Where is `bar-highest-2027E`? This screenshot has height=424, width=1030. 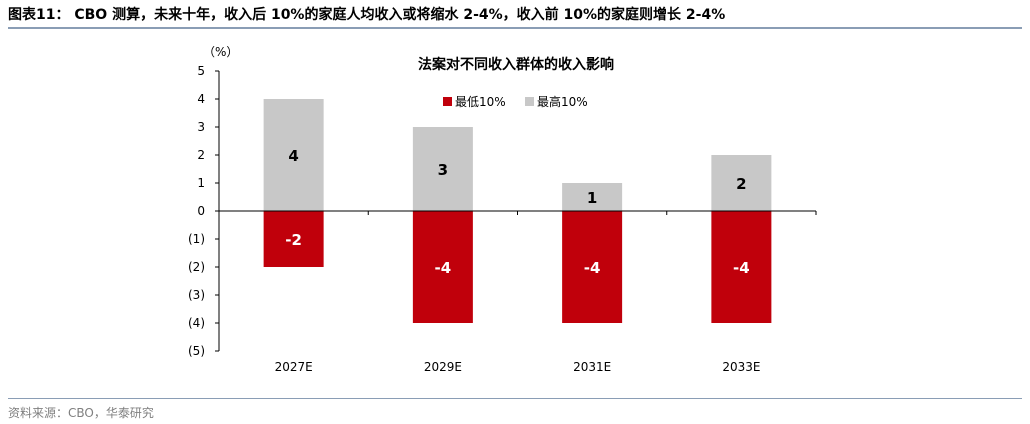 bar-highest-2027E is located at coordinates (293, 155).